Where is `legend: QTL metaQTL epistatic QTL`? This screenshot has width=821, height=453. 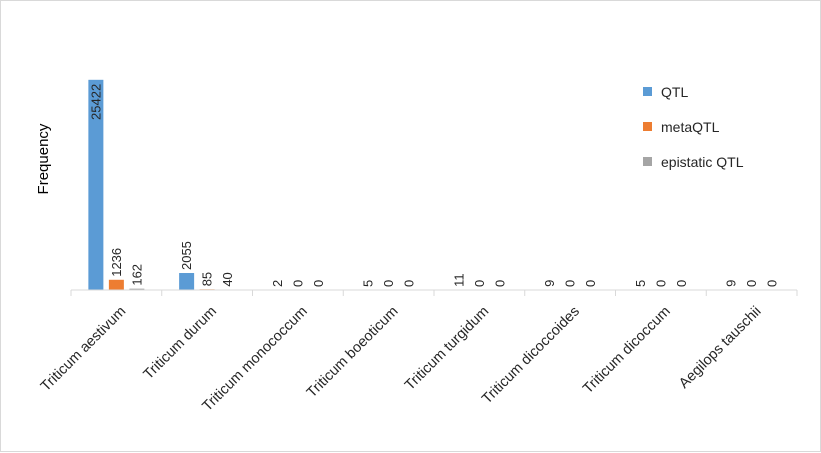 legend: QTL metaQTL epistatic QTL is located at coordinates (693, 127).